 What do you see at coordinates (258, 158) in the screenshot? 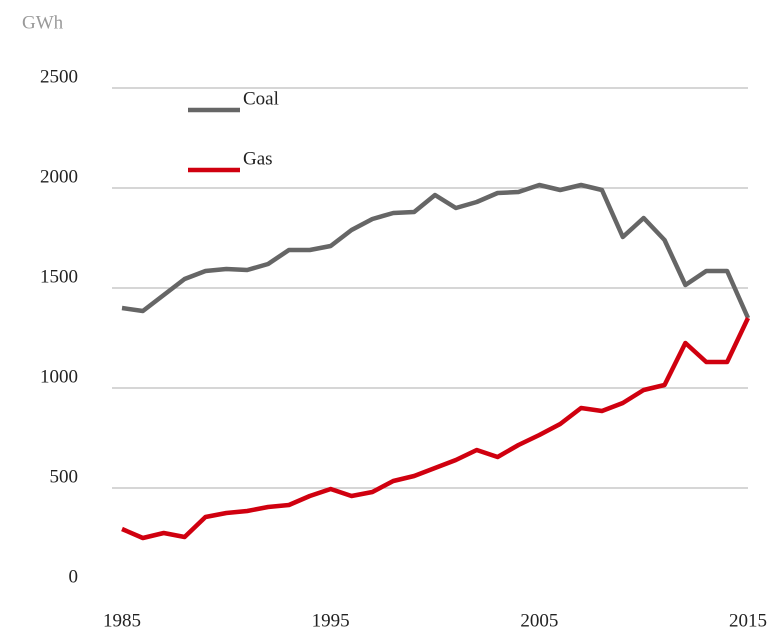
I see `legend-label: Gas` at bounding box center [258, 158].